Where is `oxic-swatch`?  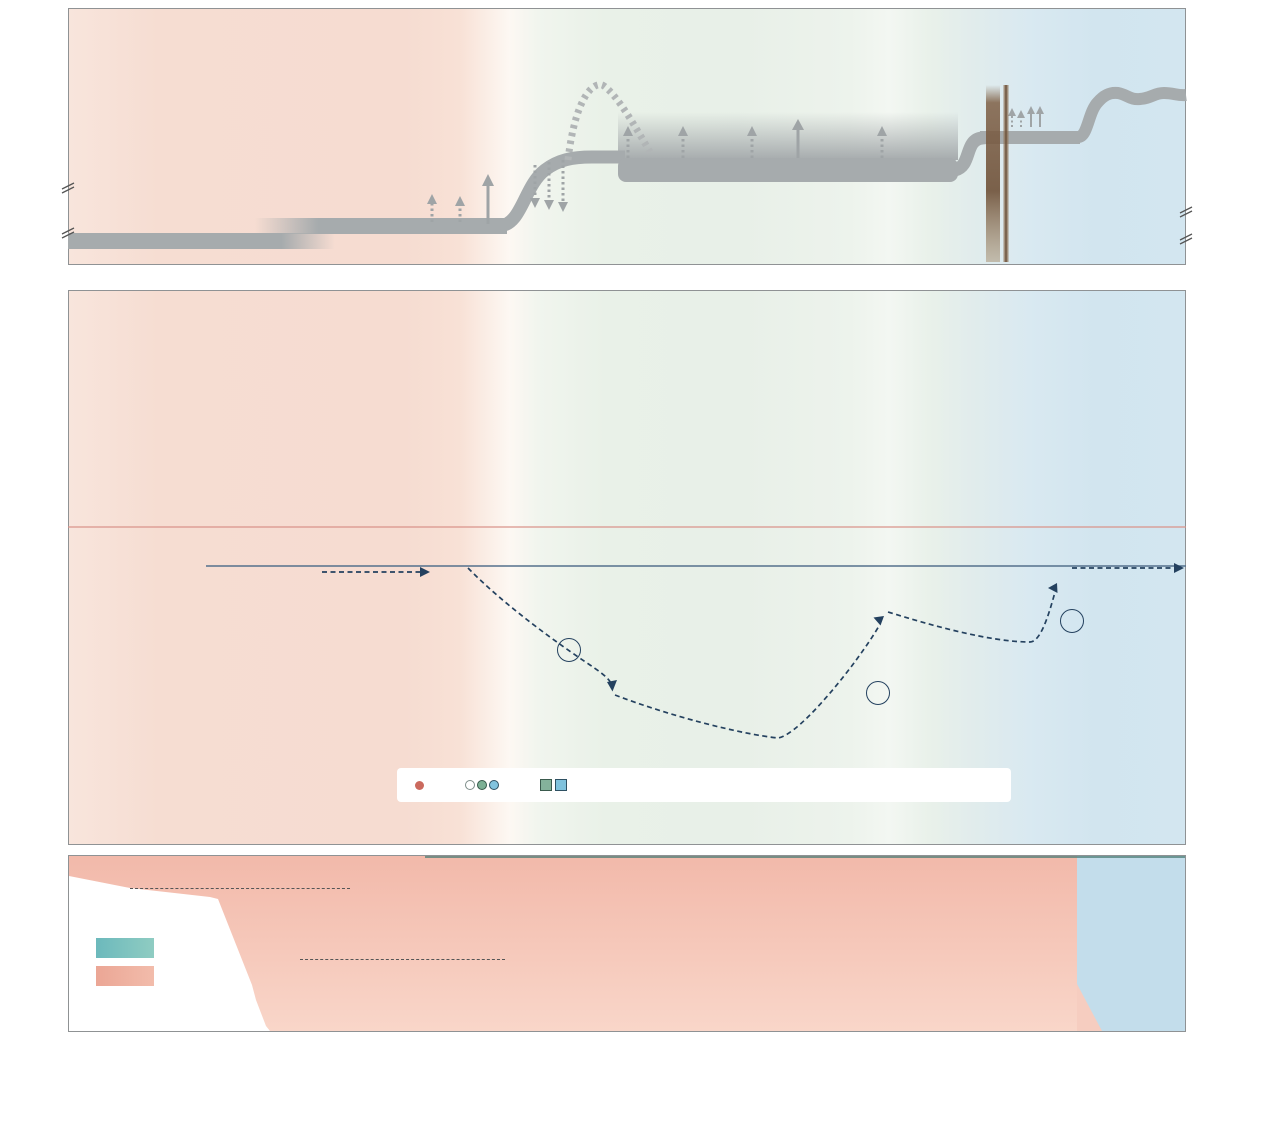 oxic-swatch is located at coordinates (125, 948).